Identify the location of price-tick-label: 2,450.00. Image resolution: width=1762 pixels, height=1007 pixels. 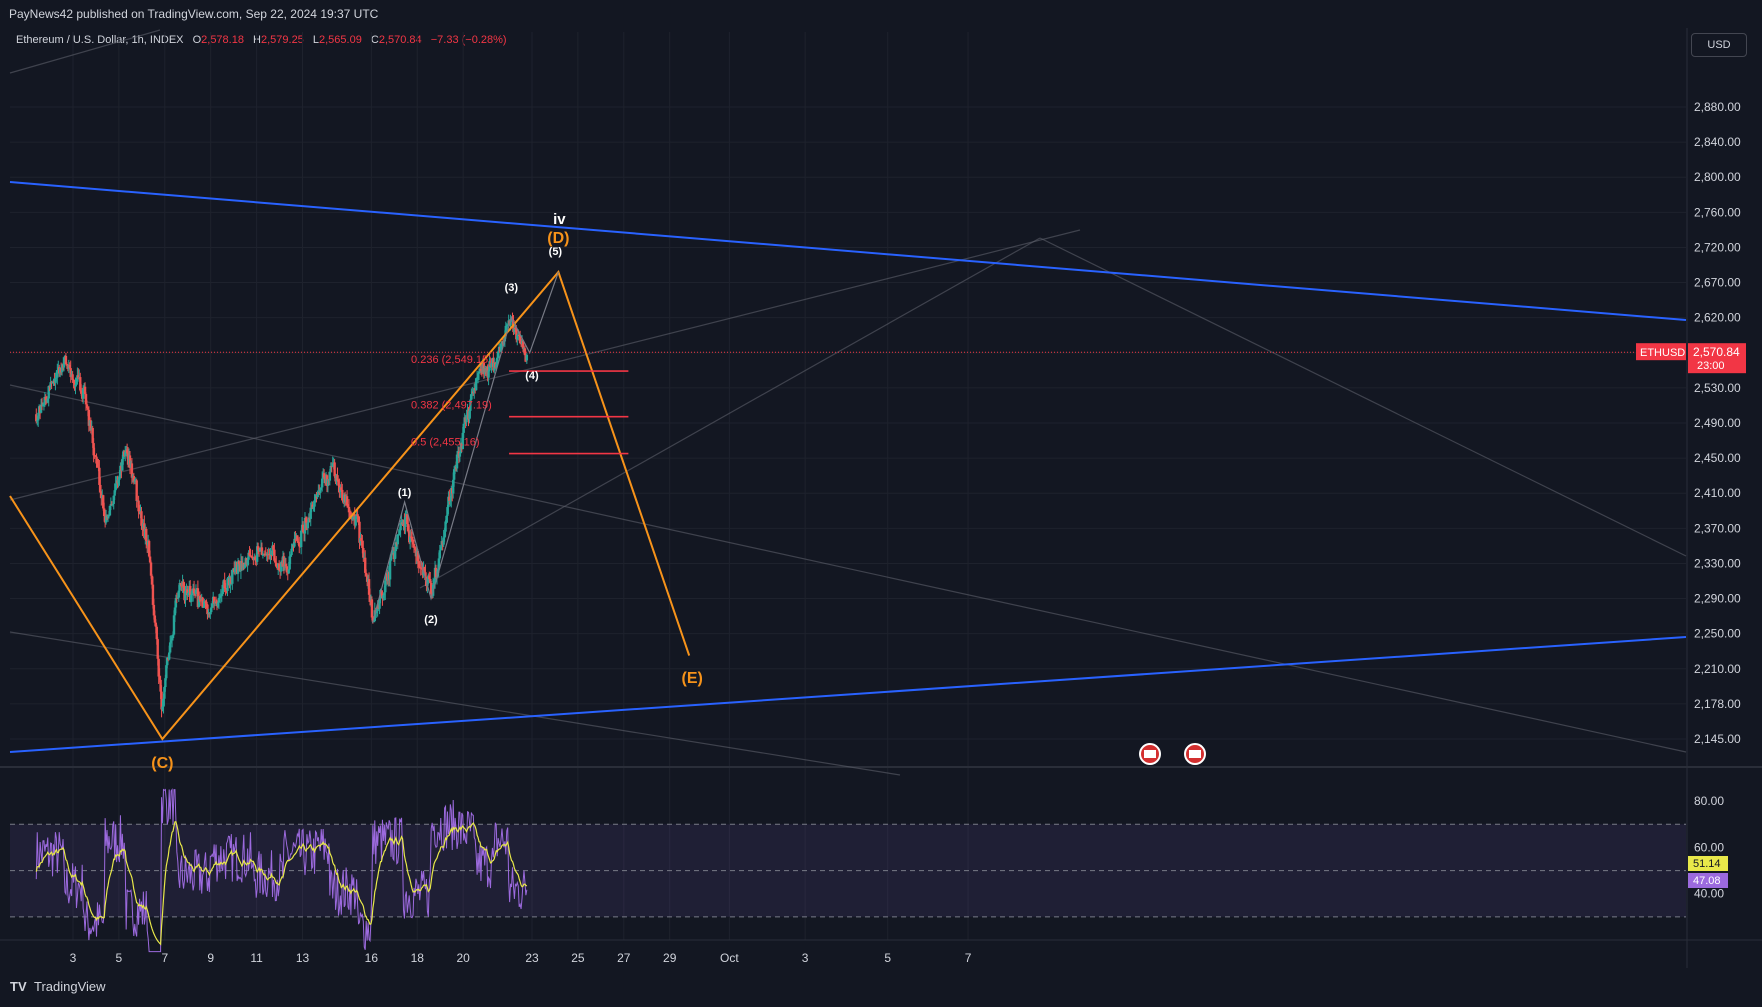
(1717, 458).